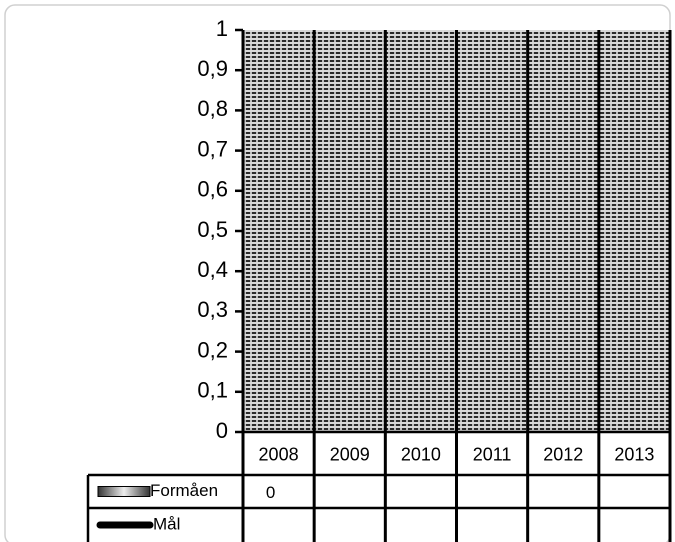  I want to click on table-value: 0, so click(270, 492).